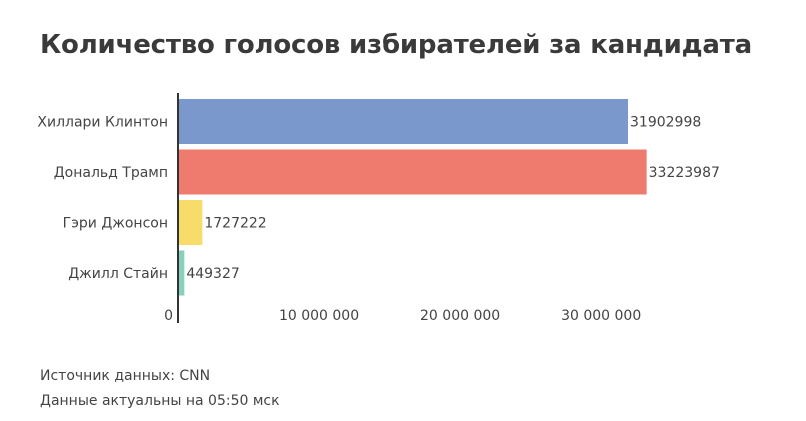 Image resolution: width=806 pixels, height=421 pixels. I want to click on x-tick-label: 0, so click(168, 316).